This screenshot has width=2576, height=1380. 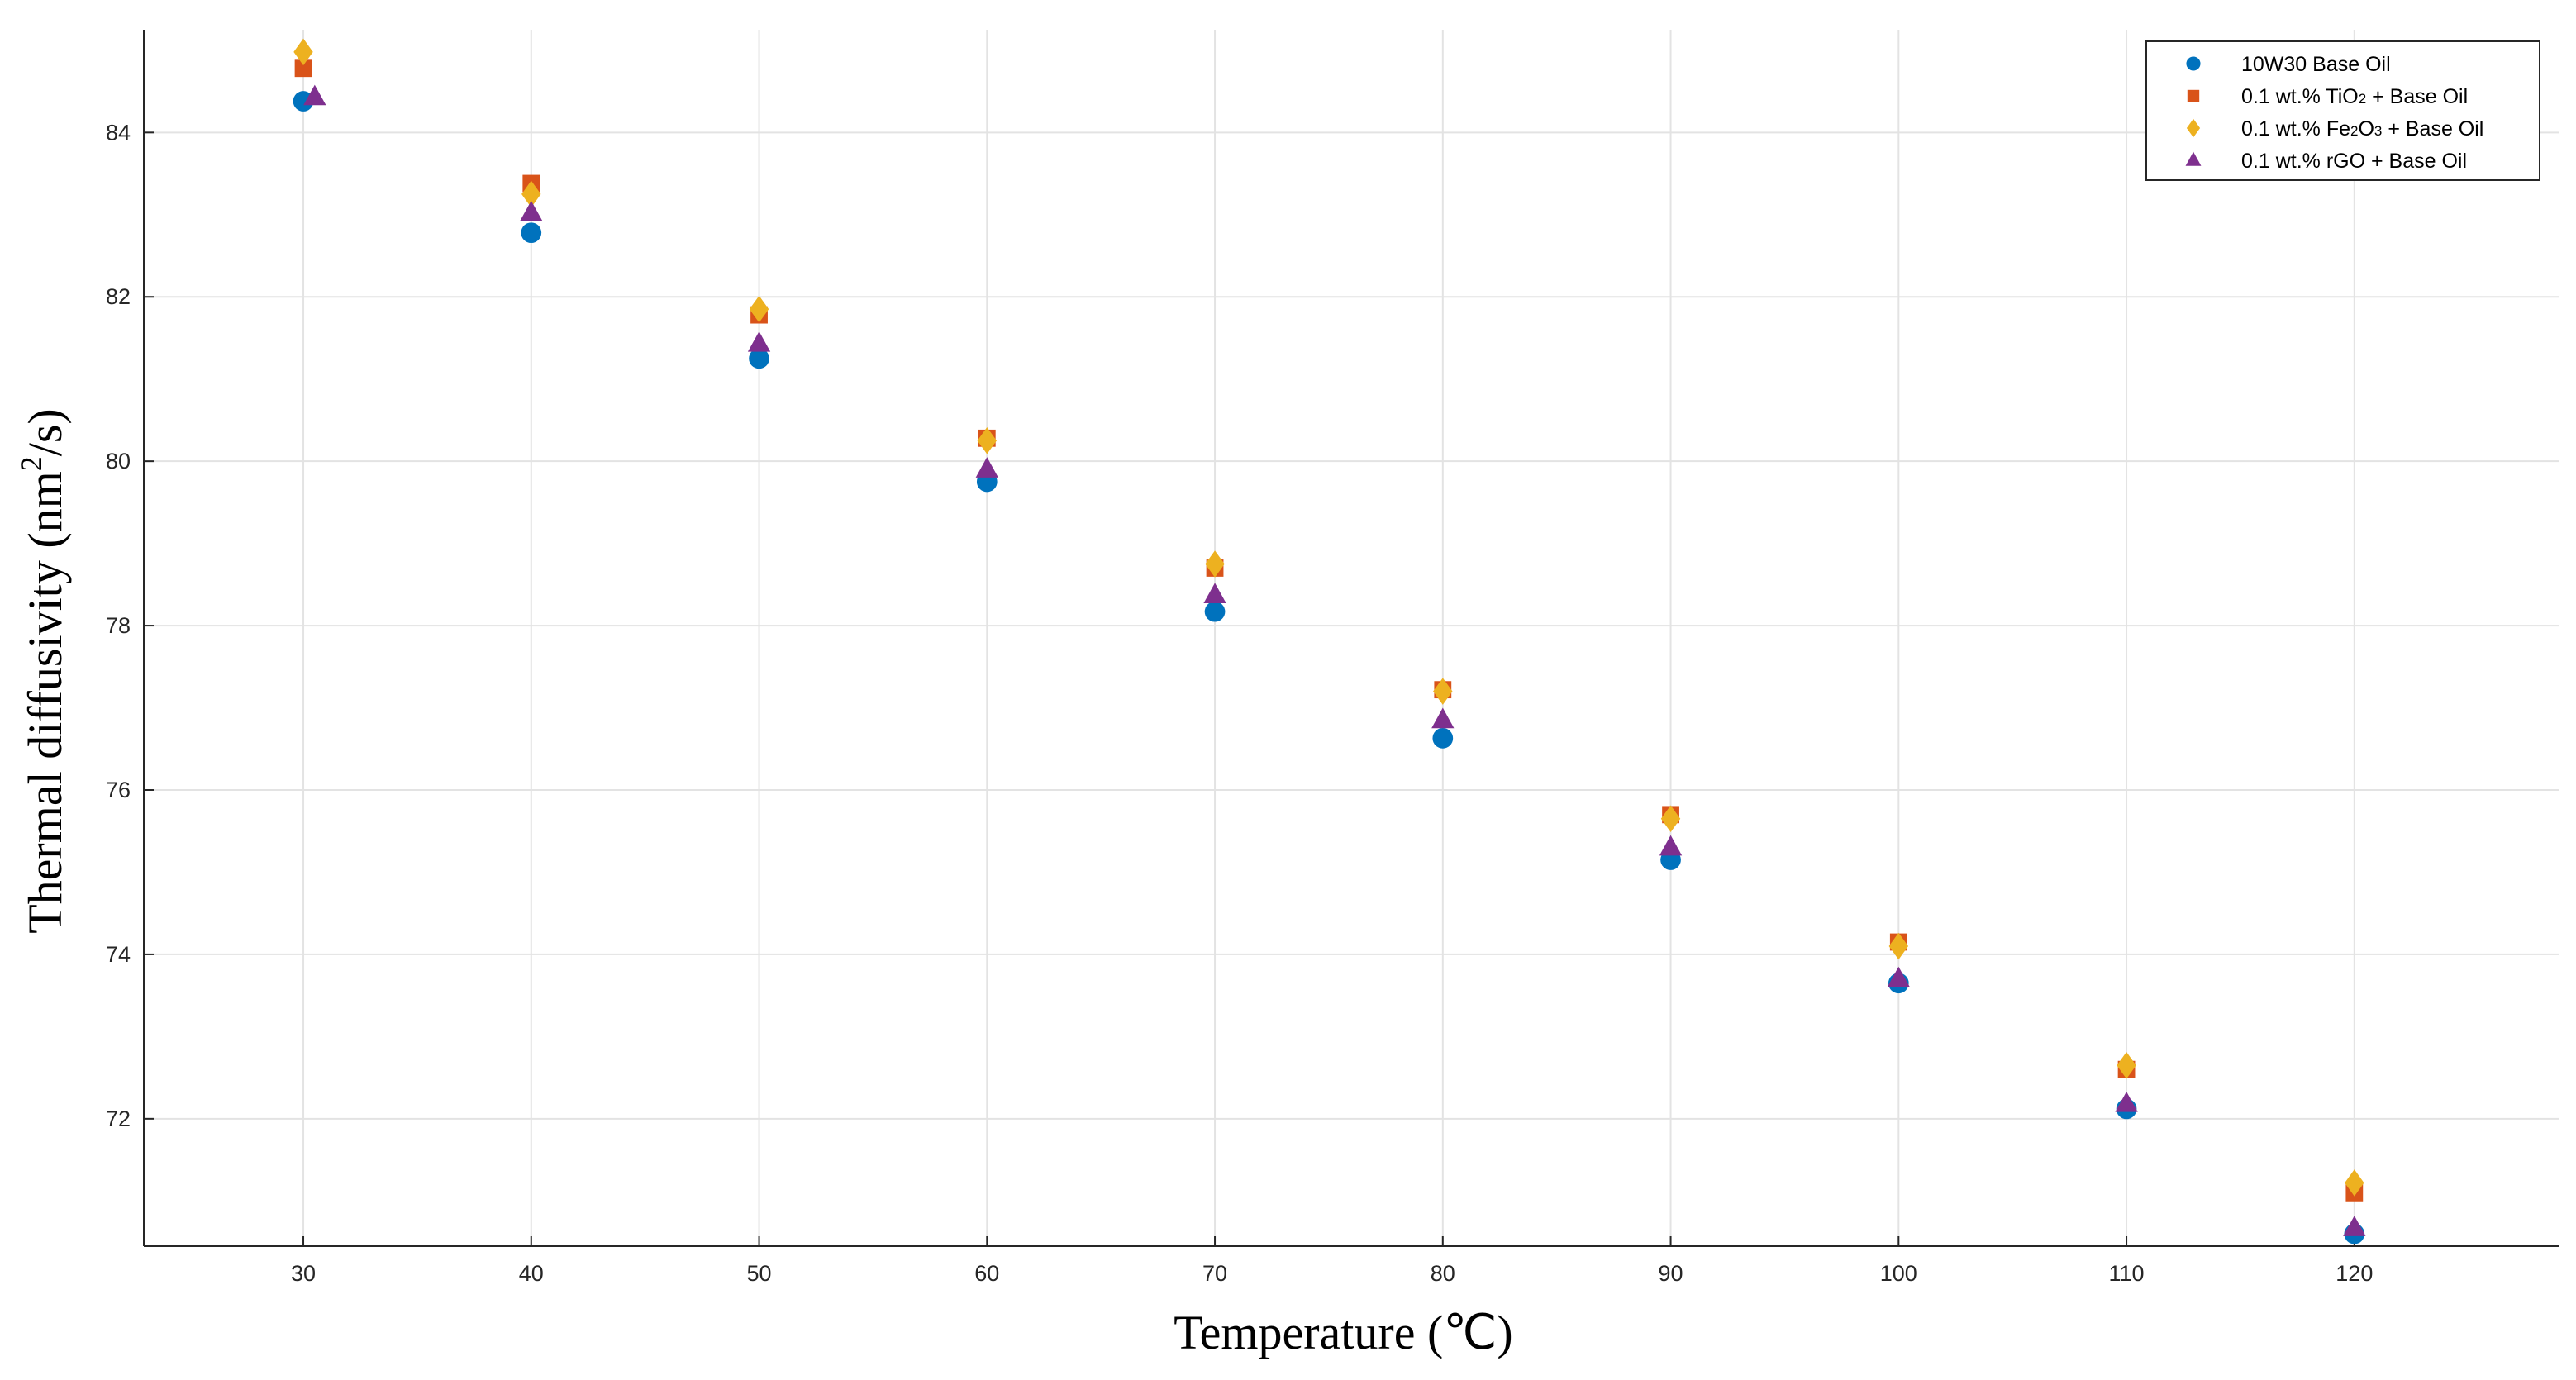 What do you see at coordinates (303, 68) in the screenshot?
I see `data-point-tio2` at bounding box center [303, 68].